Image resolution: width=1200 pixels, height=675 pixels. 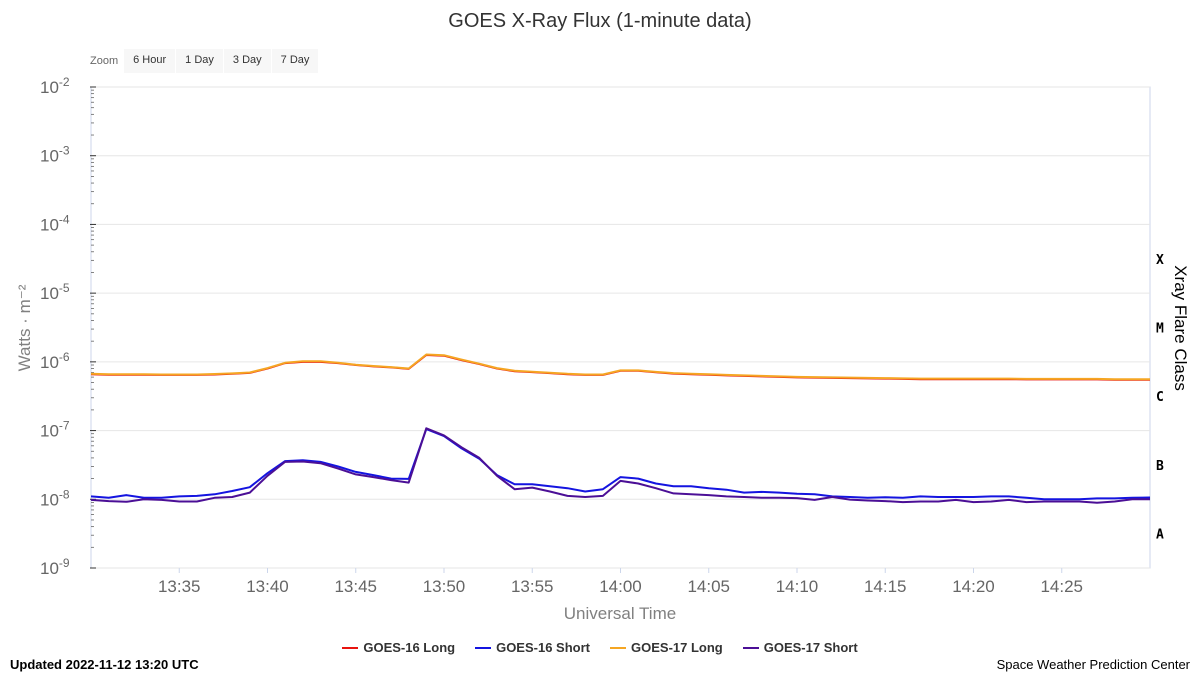 I want to click on series-line-goes-16-long, so click(x=620, y=367).